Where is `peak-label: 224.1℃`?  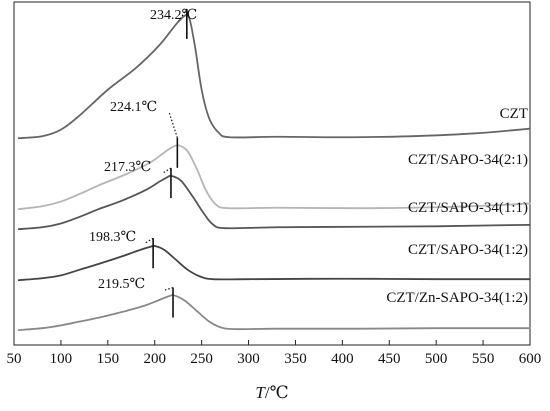 peak-label: 224.1℃ is located at coordinates (133, 107).